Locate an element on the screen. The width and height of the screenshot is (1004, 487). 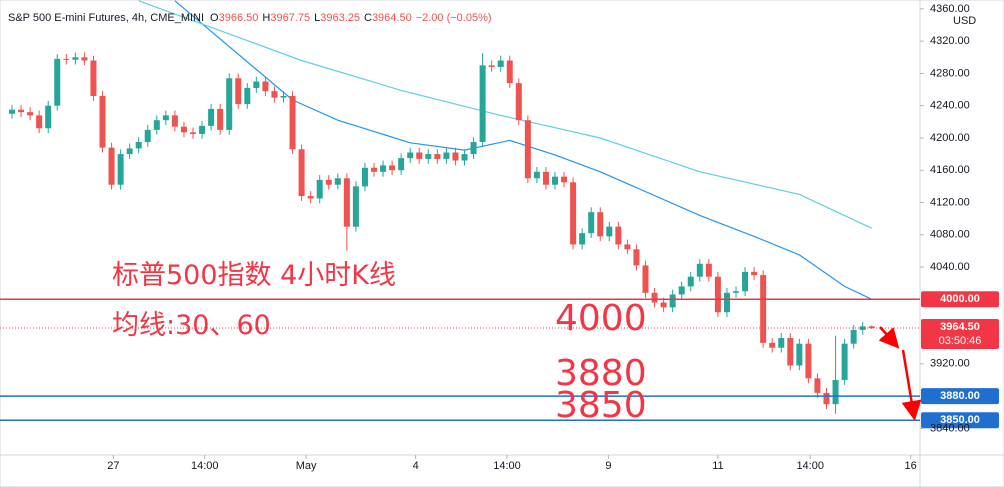
readout-value: 3964.50 is located at coordinates (392, 18).